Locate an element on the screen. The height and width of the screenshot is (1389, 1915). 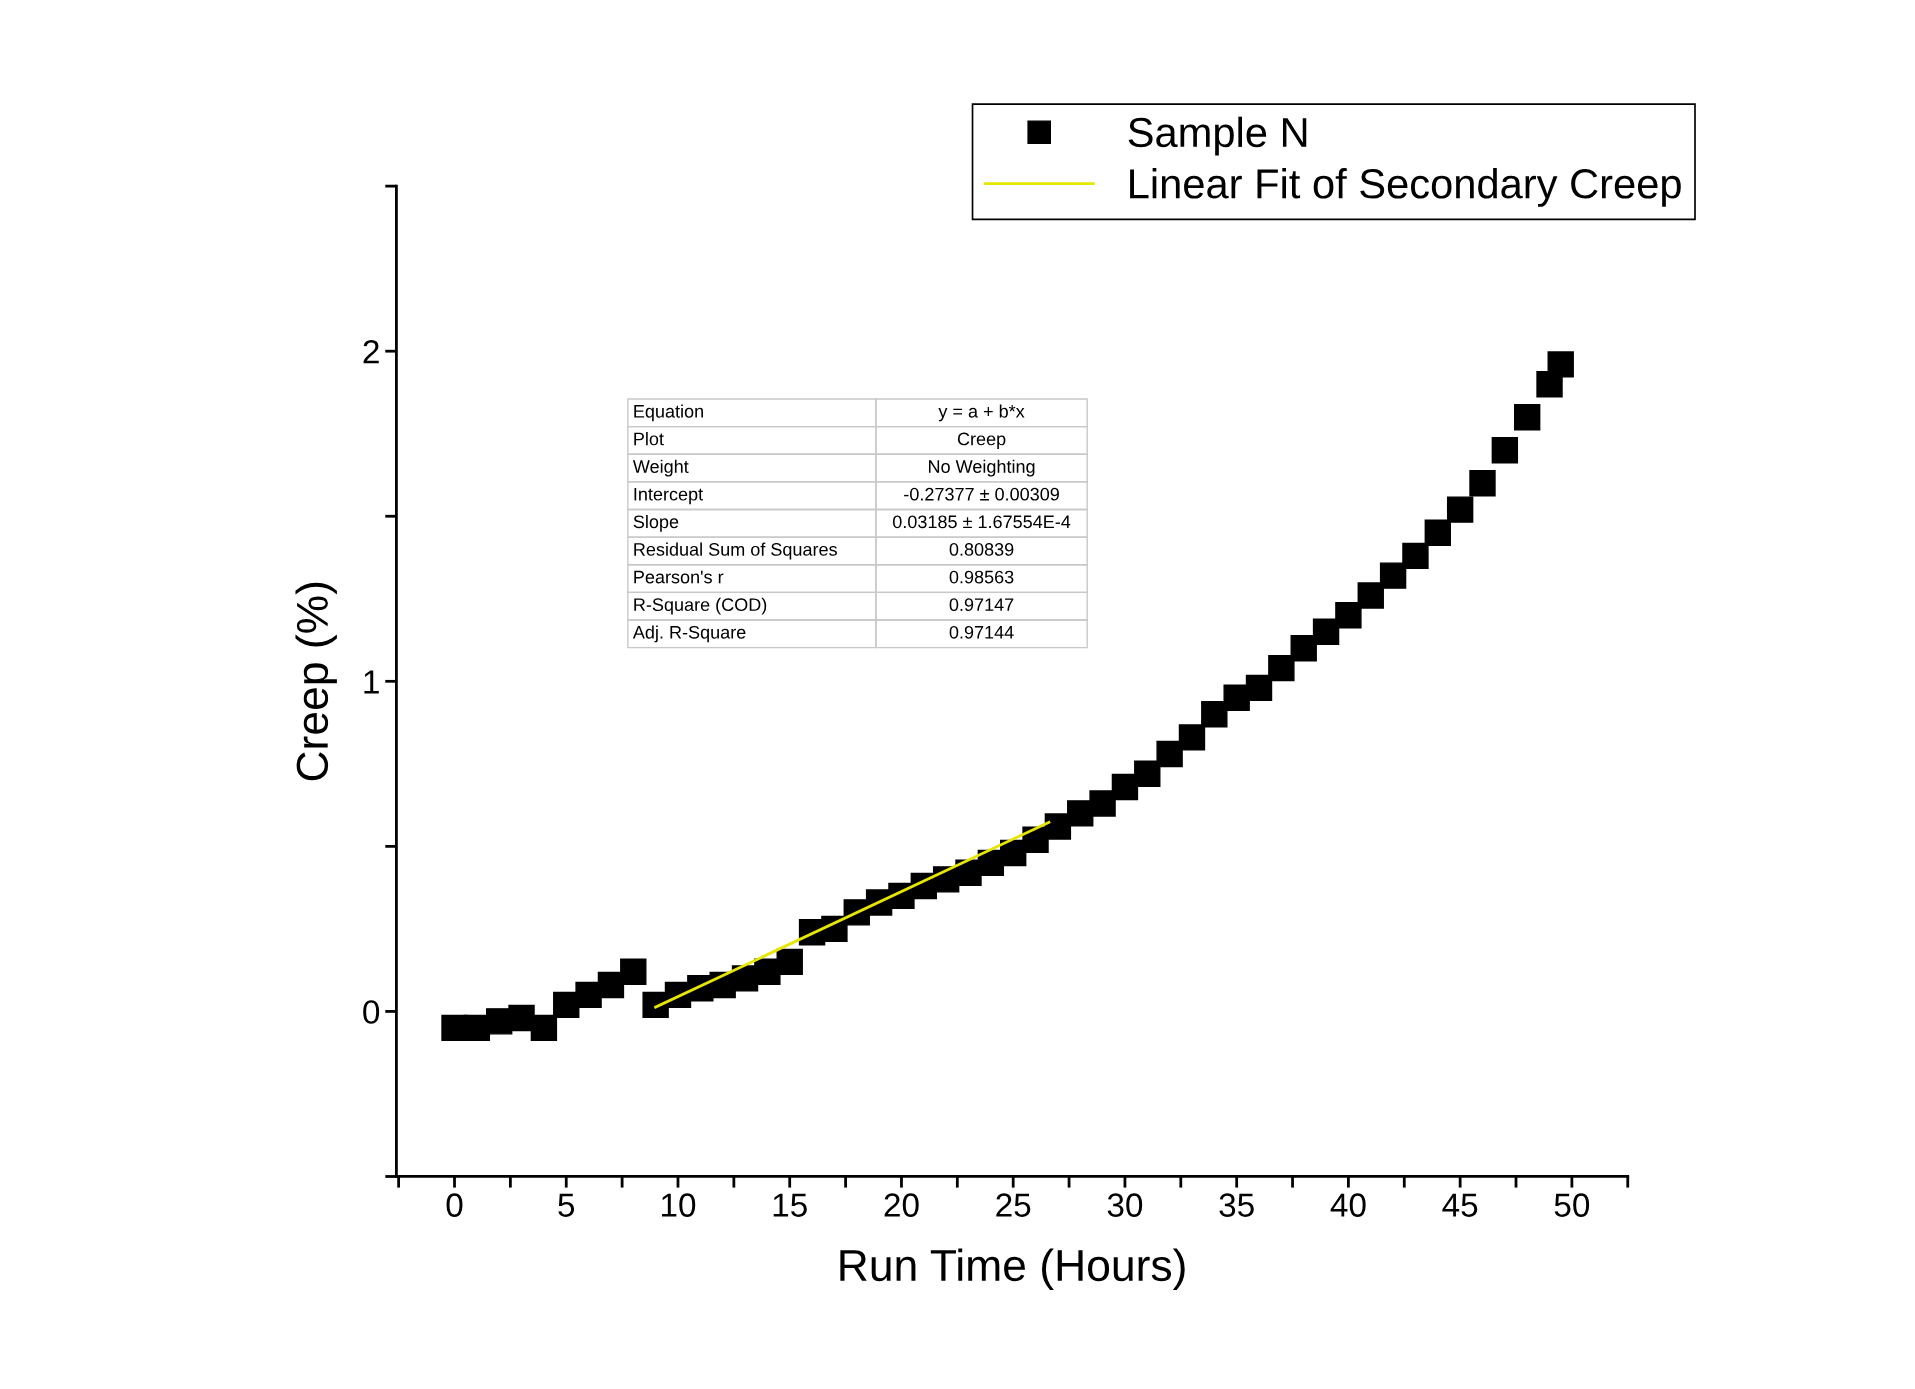
y-tick-label: 0 is located at coordinates (371, 1012).